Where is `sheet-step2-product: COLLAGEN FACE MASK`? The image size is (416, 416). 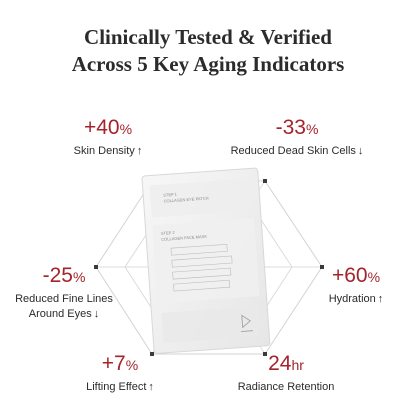
sheet-step2-product: COLLAGEN FACE MASK is located at coordinates (184, 238).